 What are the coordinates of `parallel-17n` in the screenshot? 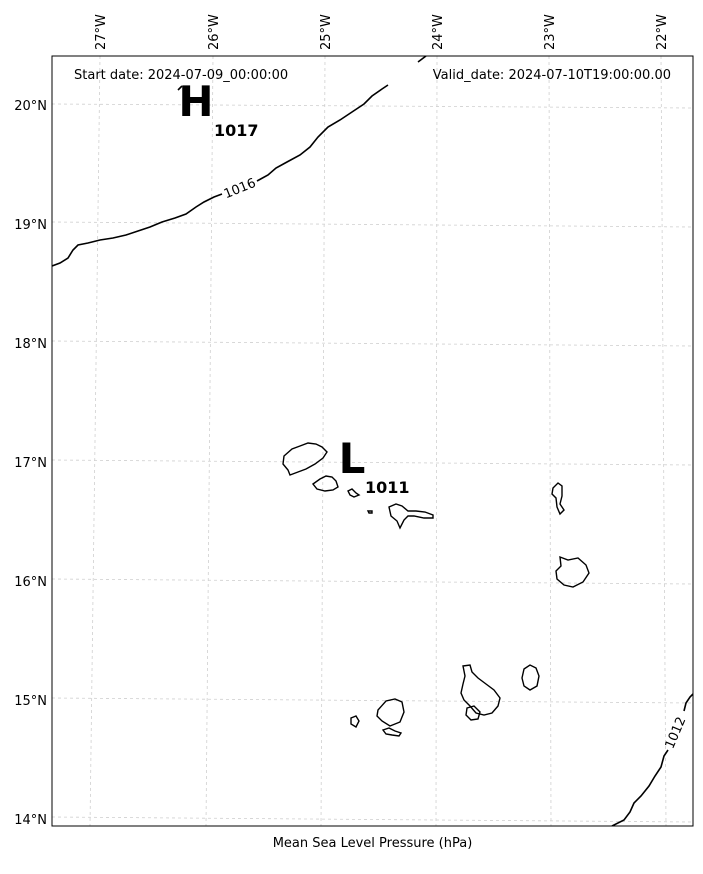 It's located at (372, 462).